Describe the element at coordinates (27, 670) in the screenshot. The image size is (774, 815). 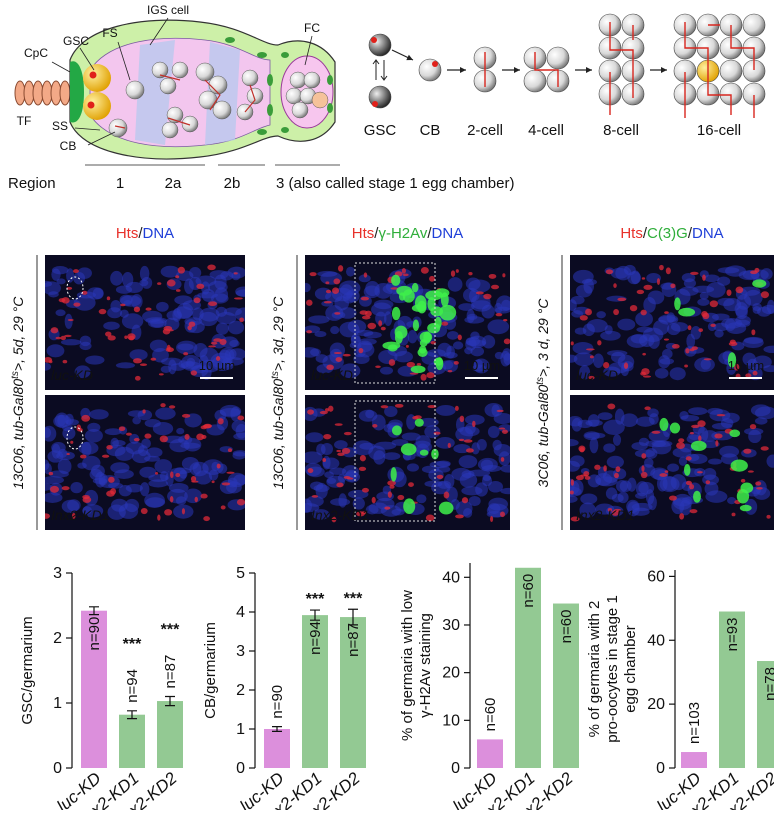
I see `y-axis-label: GSC/germarium` at that location.